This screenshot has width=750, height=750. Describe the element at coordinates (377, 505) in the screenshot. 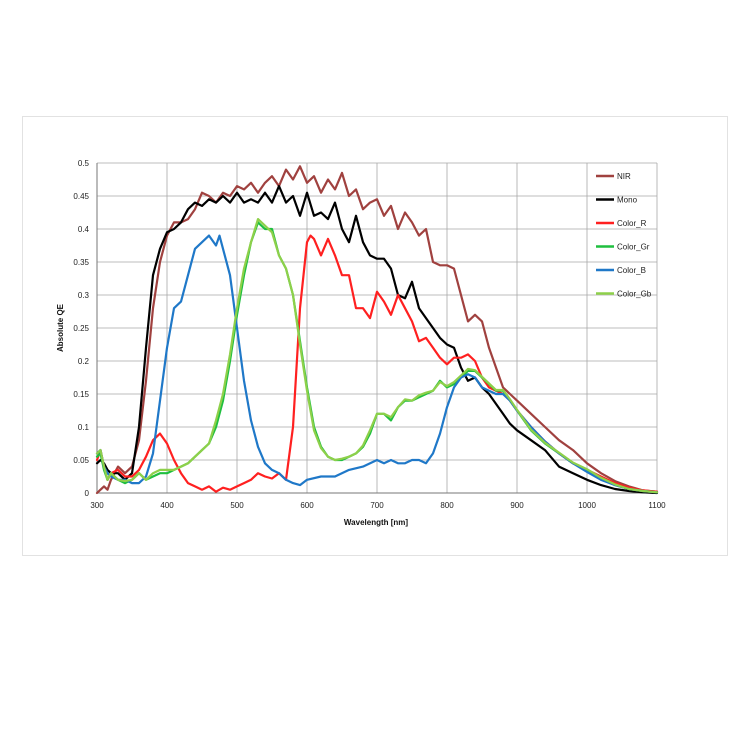

I see `x-tick-label: 700` at that location.